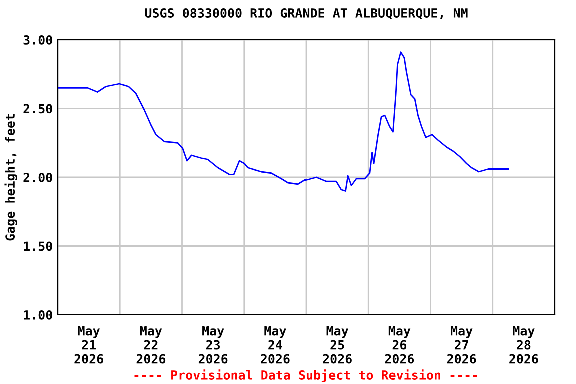 The width and height of the screenshot is (576, 384). What do you see at coordinates (399, 345) in the screenshot?
I see `x-tick-label: May 26 2026` at bounding box center [399, 345].